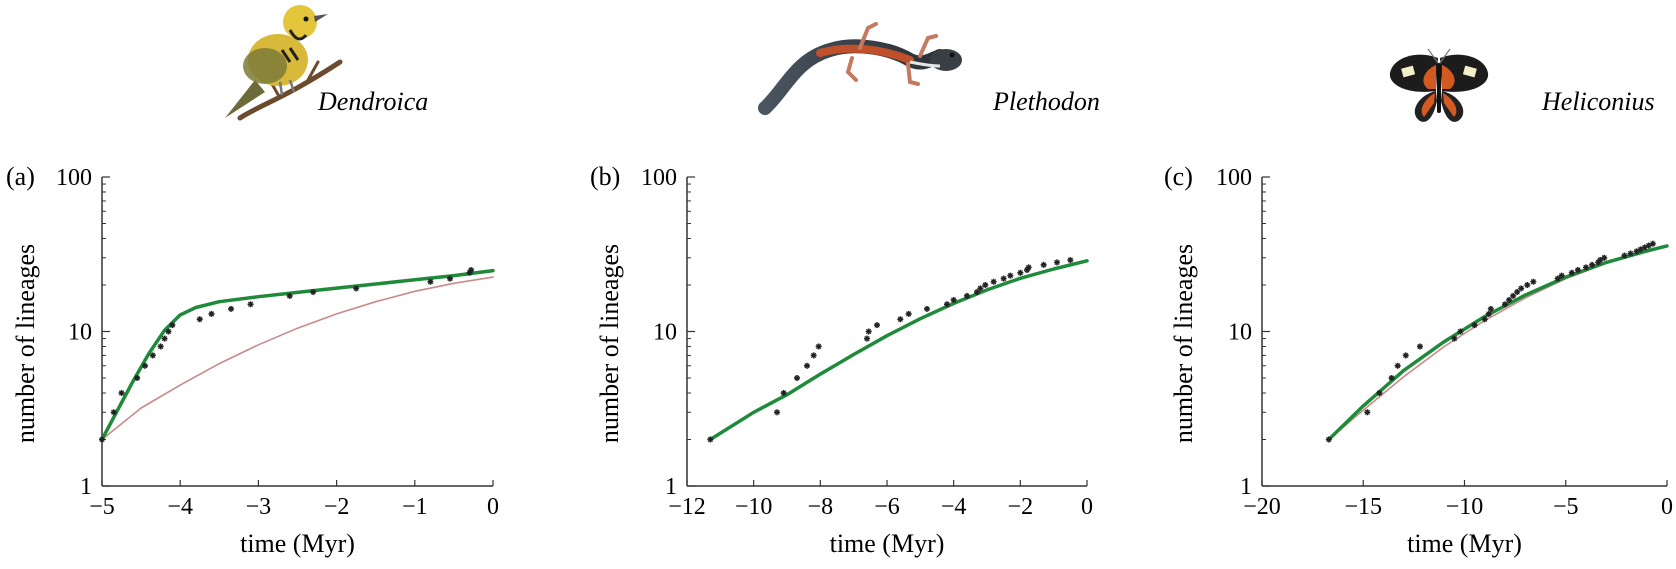 Image resolution: width=1676 pixels, height=569 pixels. What do you see at coordinates (1566, 507) in the screenshot?
I see `x-tick-label: −5` at bounding box center [1566, 507].